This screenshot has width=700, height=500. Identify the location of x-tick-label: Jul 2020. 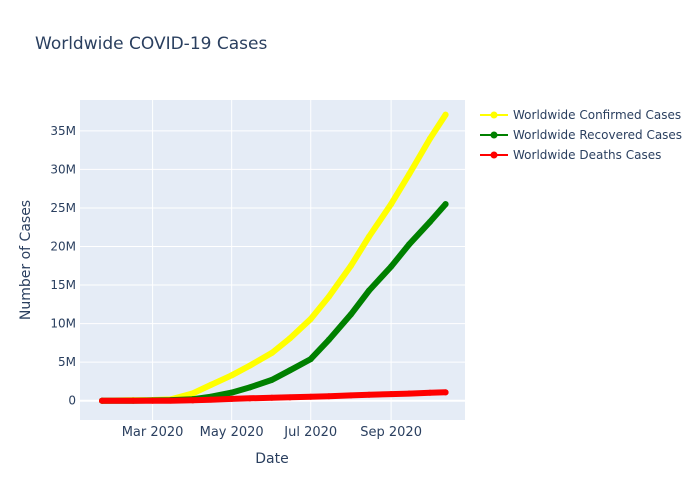
(310, 432).